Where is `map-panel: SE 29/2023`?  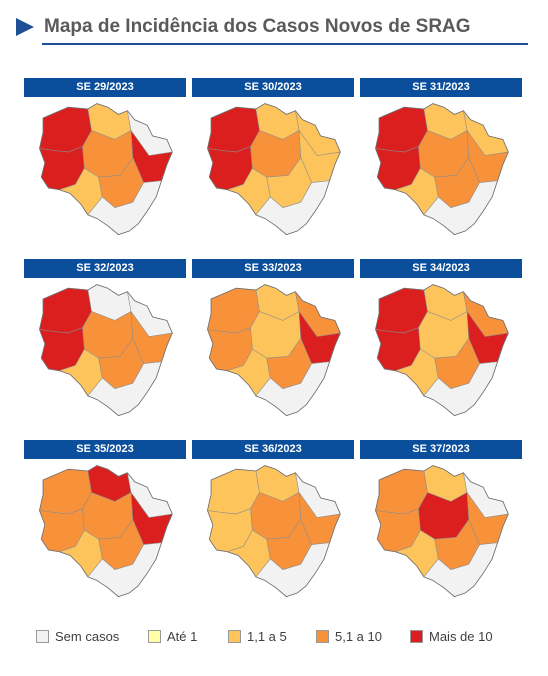 map-panel: SE 29/2023 is located at coordinates (105, 159).